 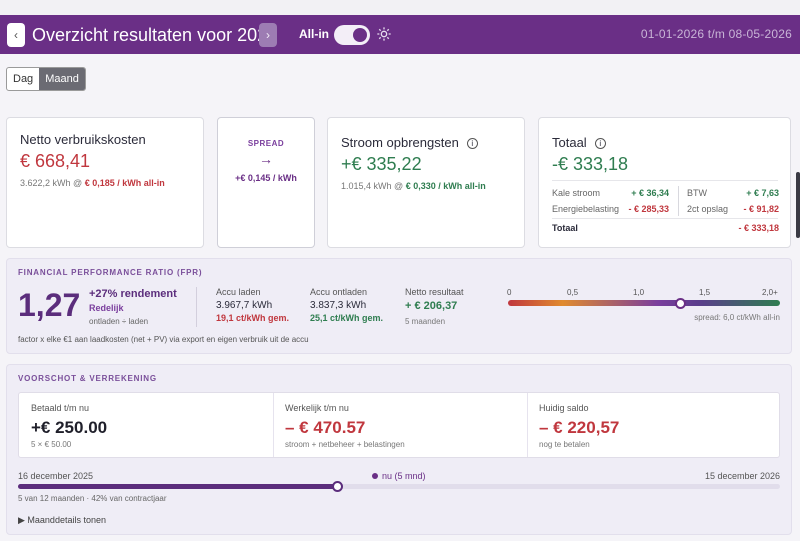 I want to click on stroom-title-row: Stroom opbrengsten i, so click(x=409, y=142).